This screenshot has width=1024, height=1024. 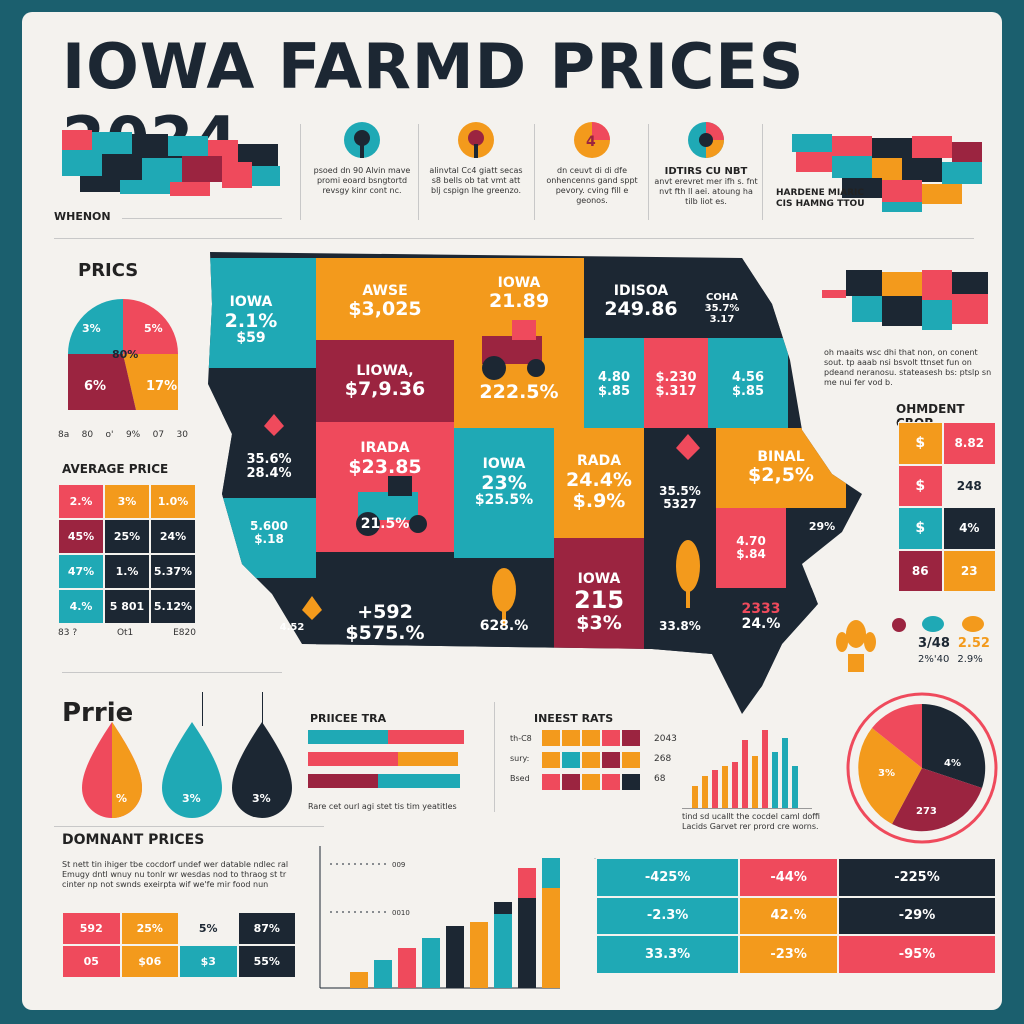 I want to click on dominant-prices-table: 592 25% 5% 87% 05 $06 $3 55%, so click(x=179, y=945).